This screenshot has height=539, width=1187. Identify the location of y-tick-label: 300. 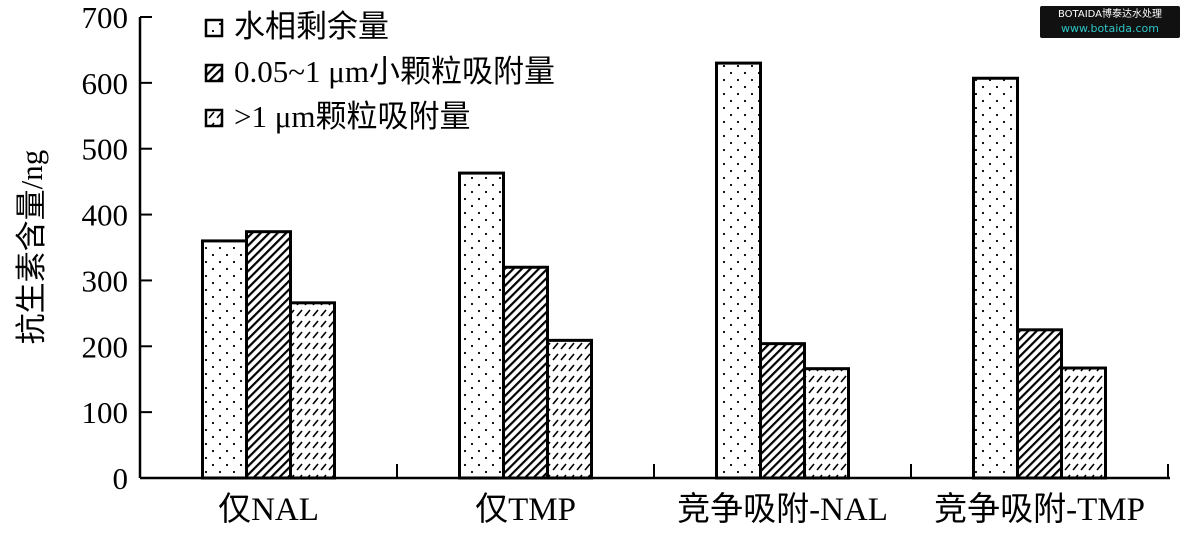
(105, 280).